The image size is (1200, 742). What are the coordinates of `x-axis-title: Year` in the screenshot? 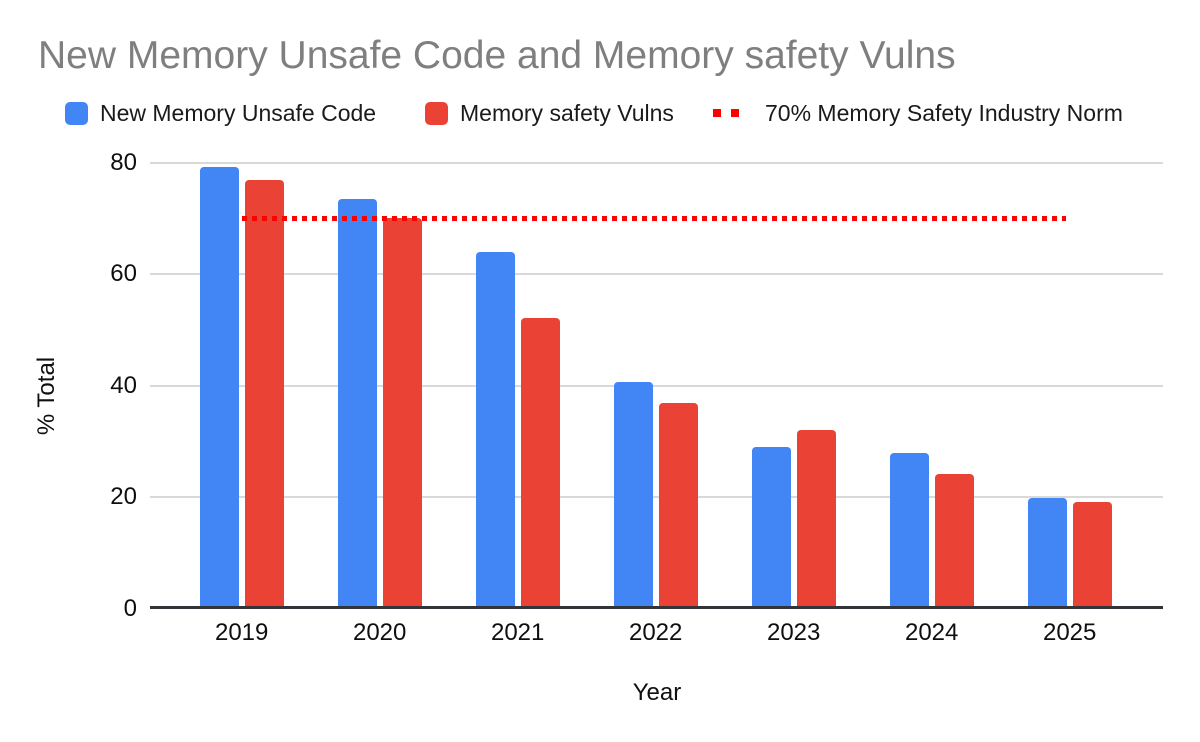 It's located at (657, 692).